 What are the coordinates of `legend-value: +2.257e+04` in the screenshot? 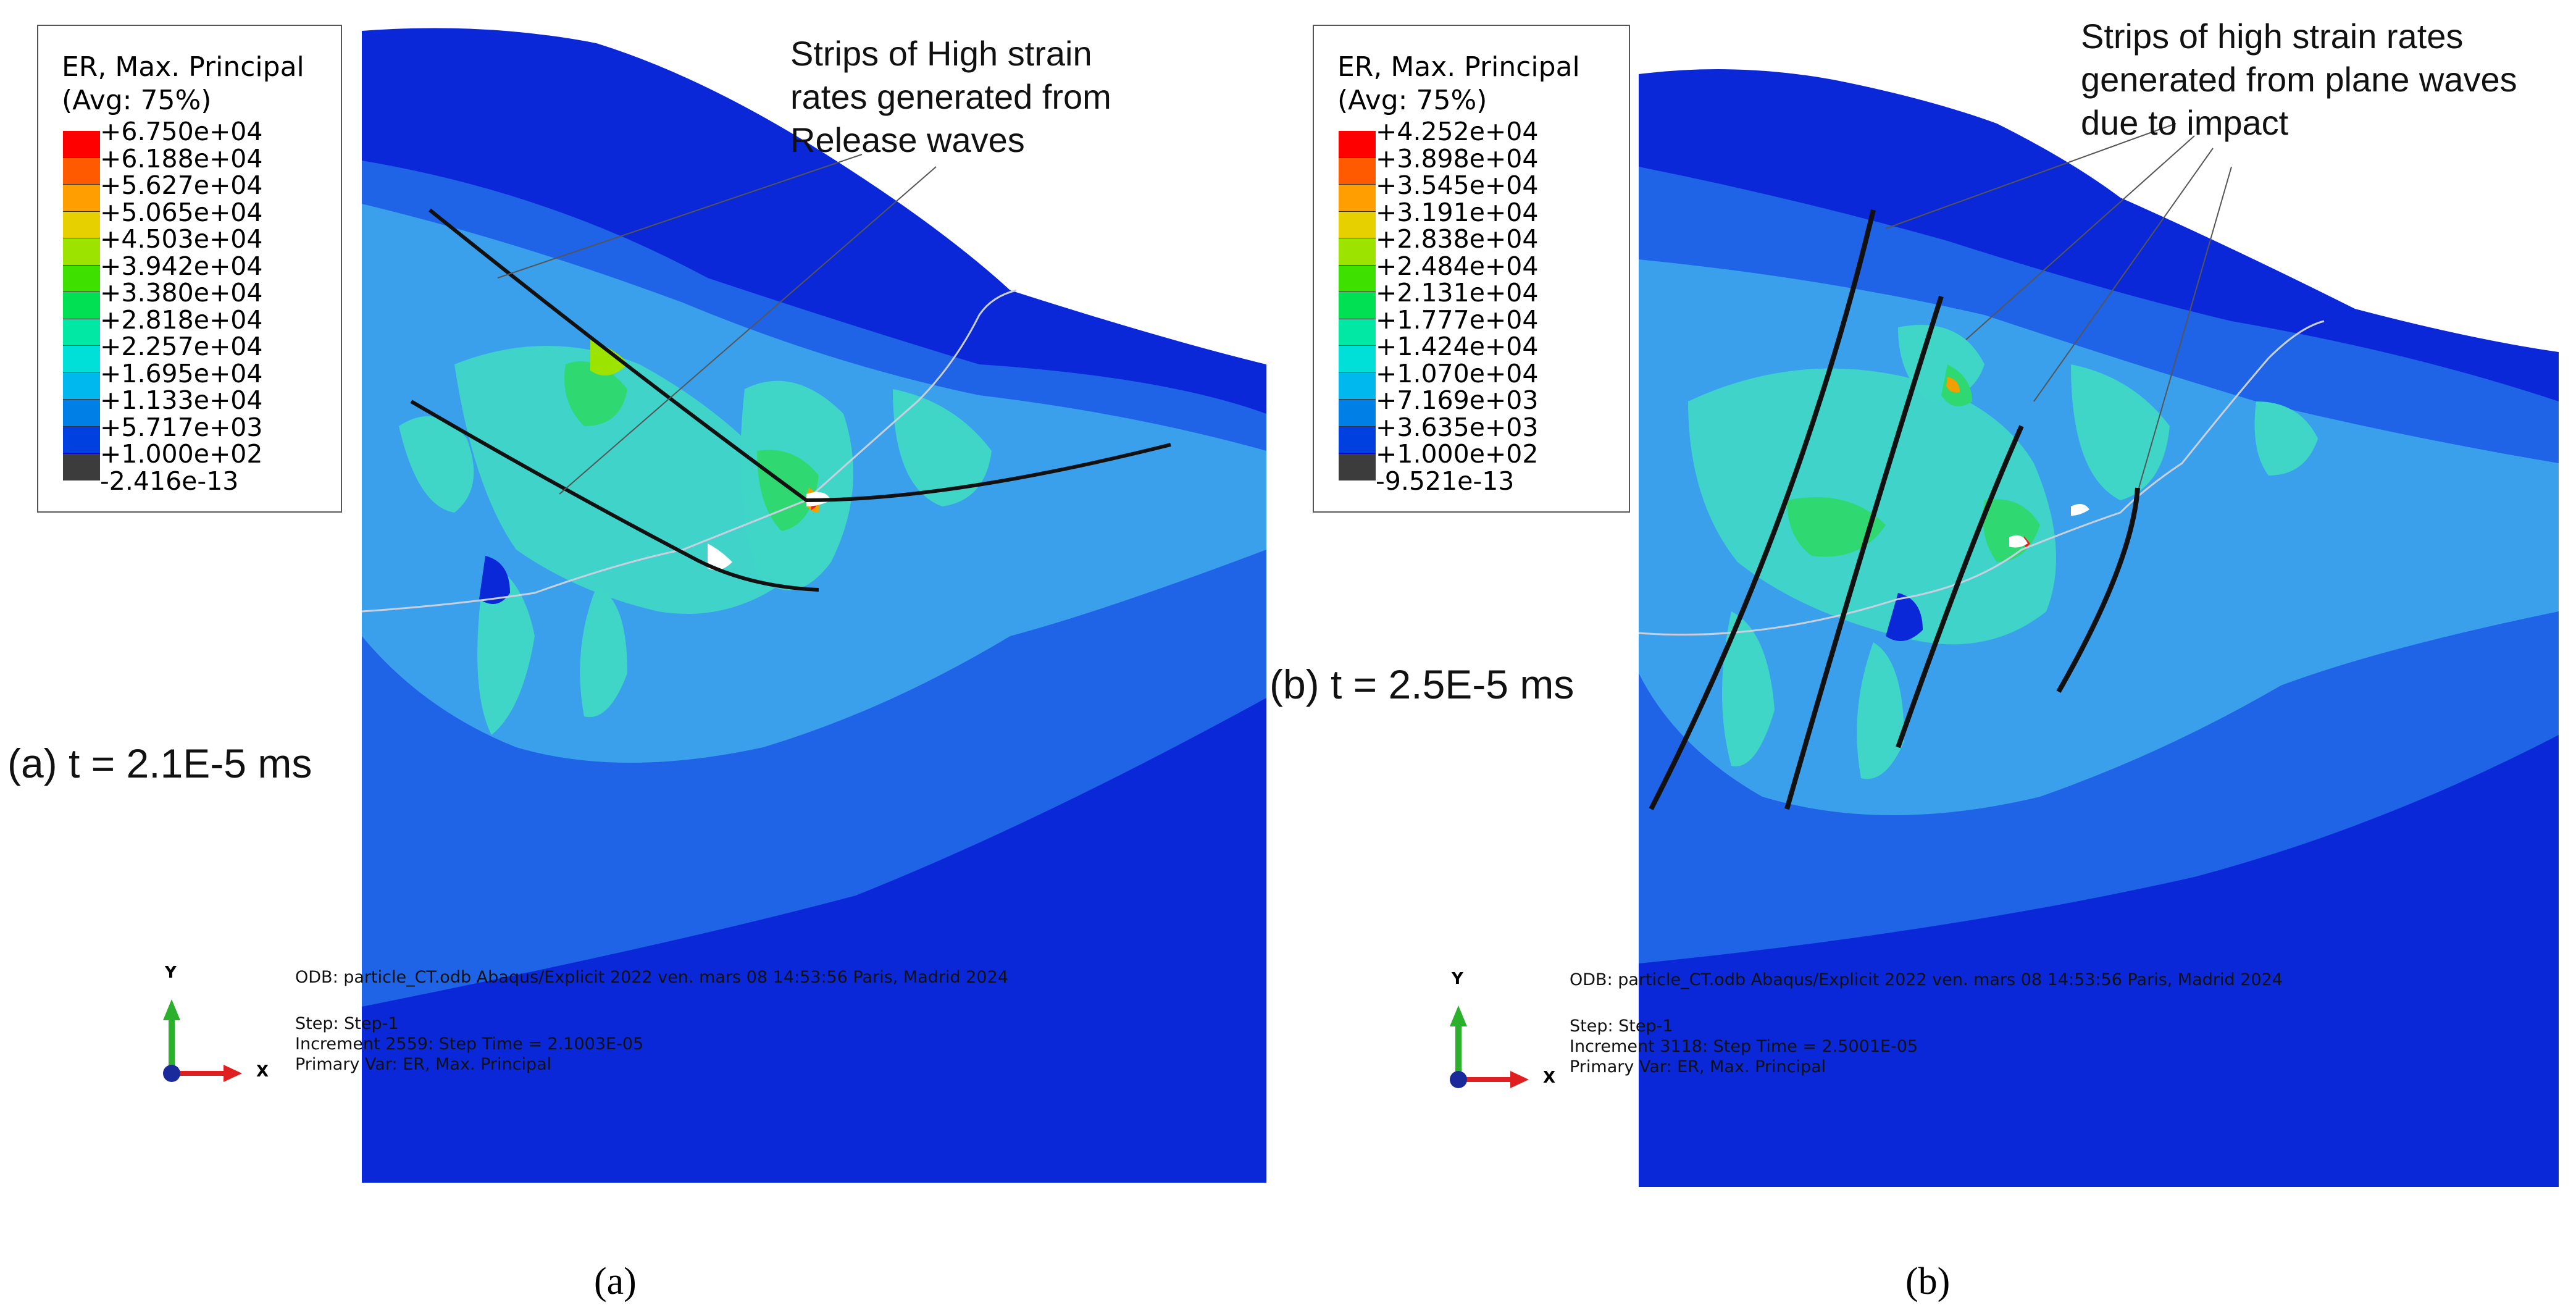 It's located at (181, 347).